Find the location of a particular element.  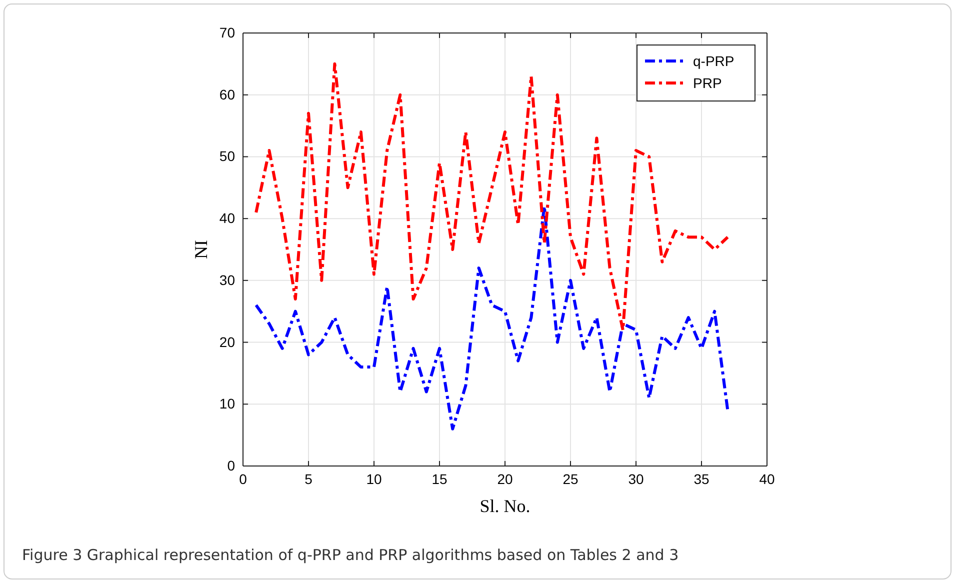

y-tick-label: 30 is located at coordinates (227, 280).